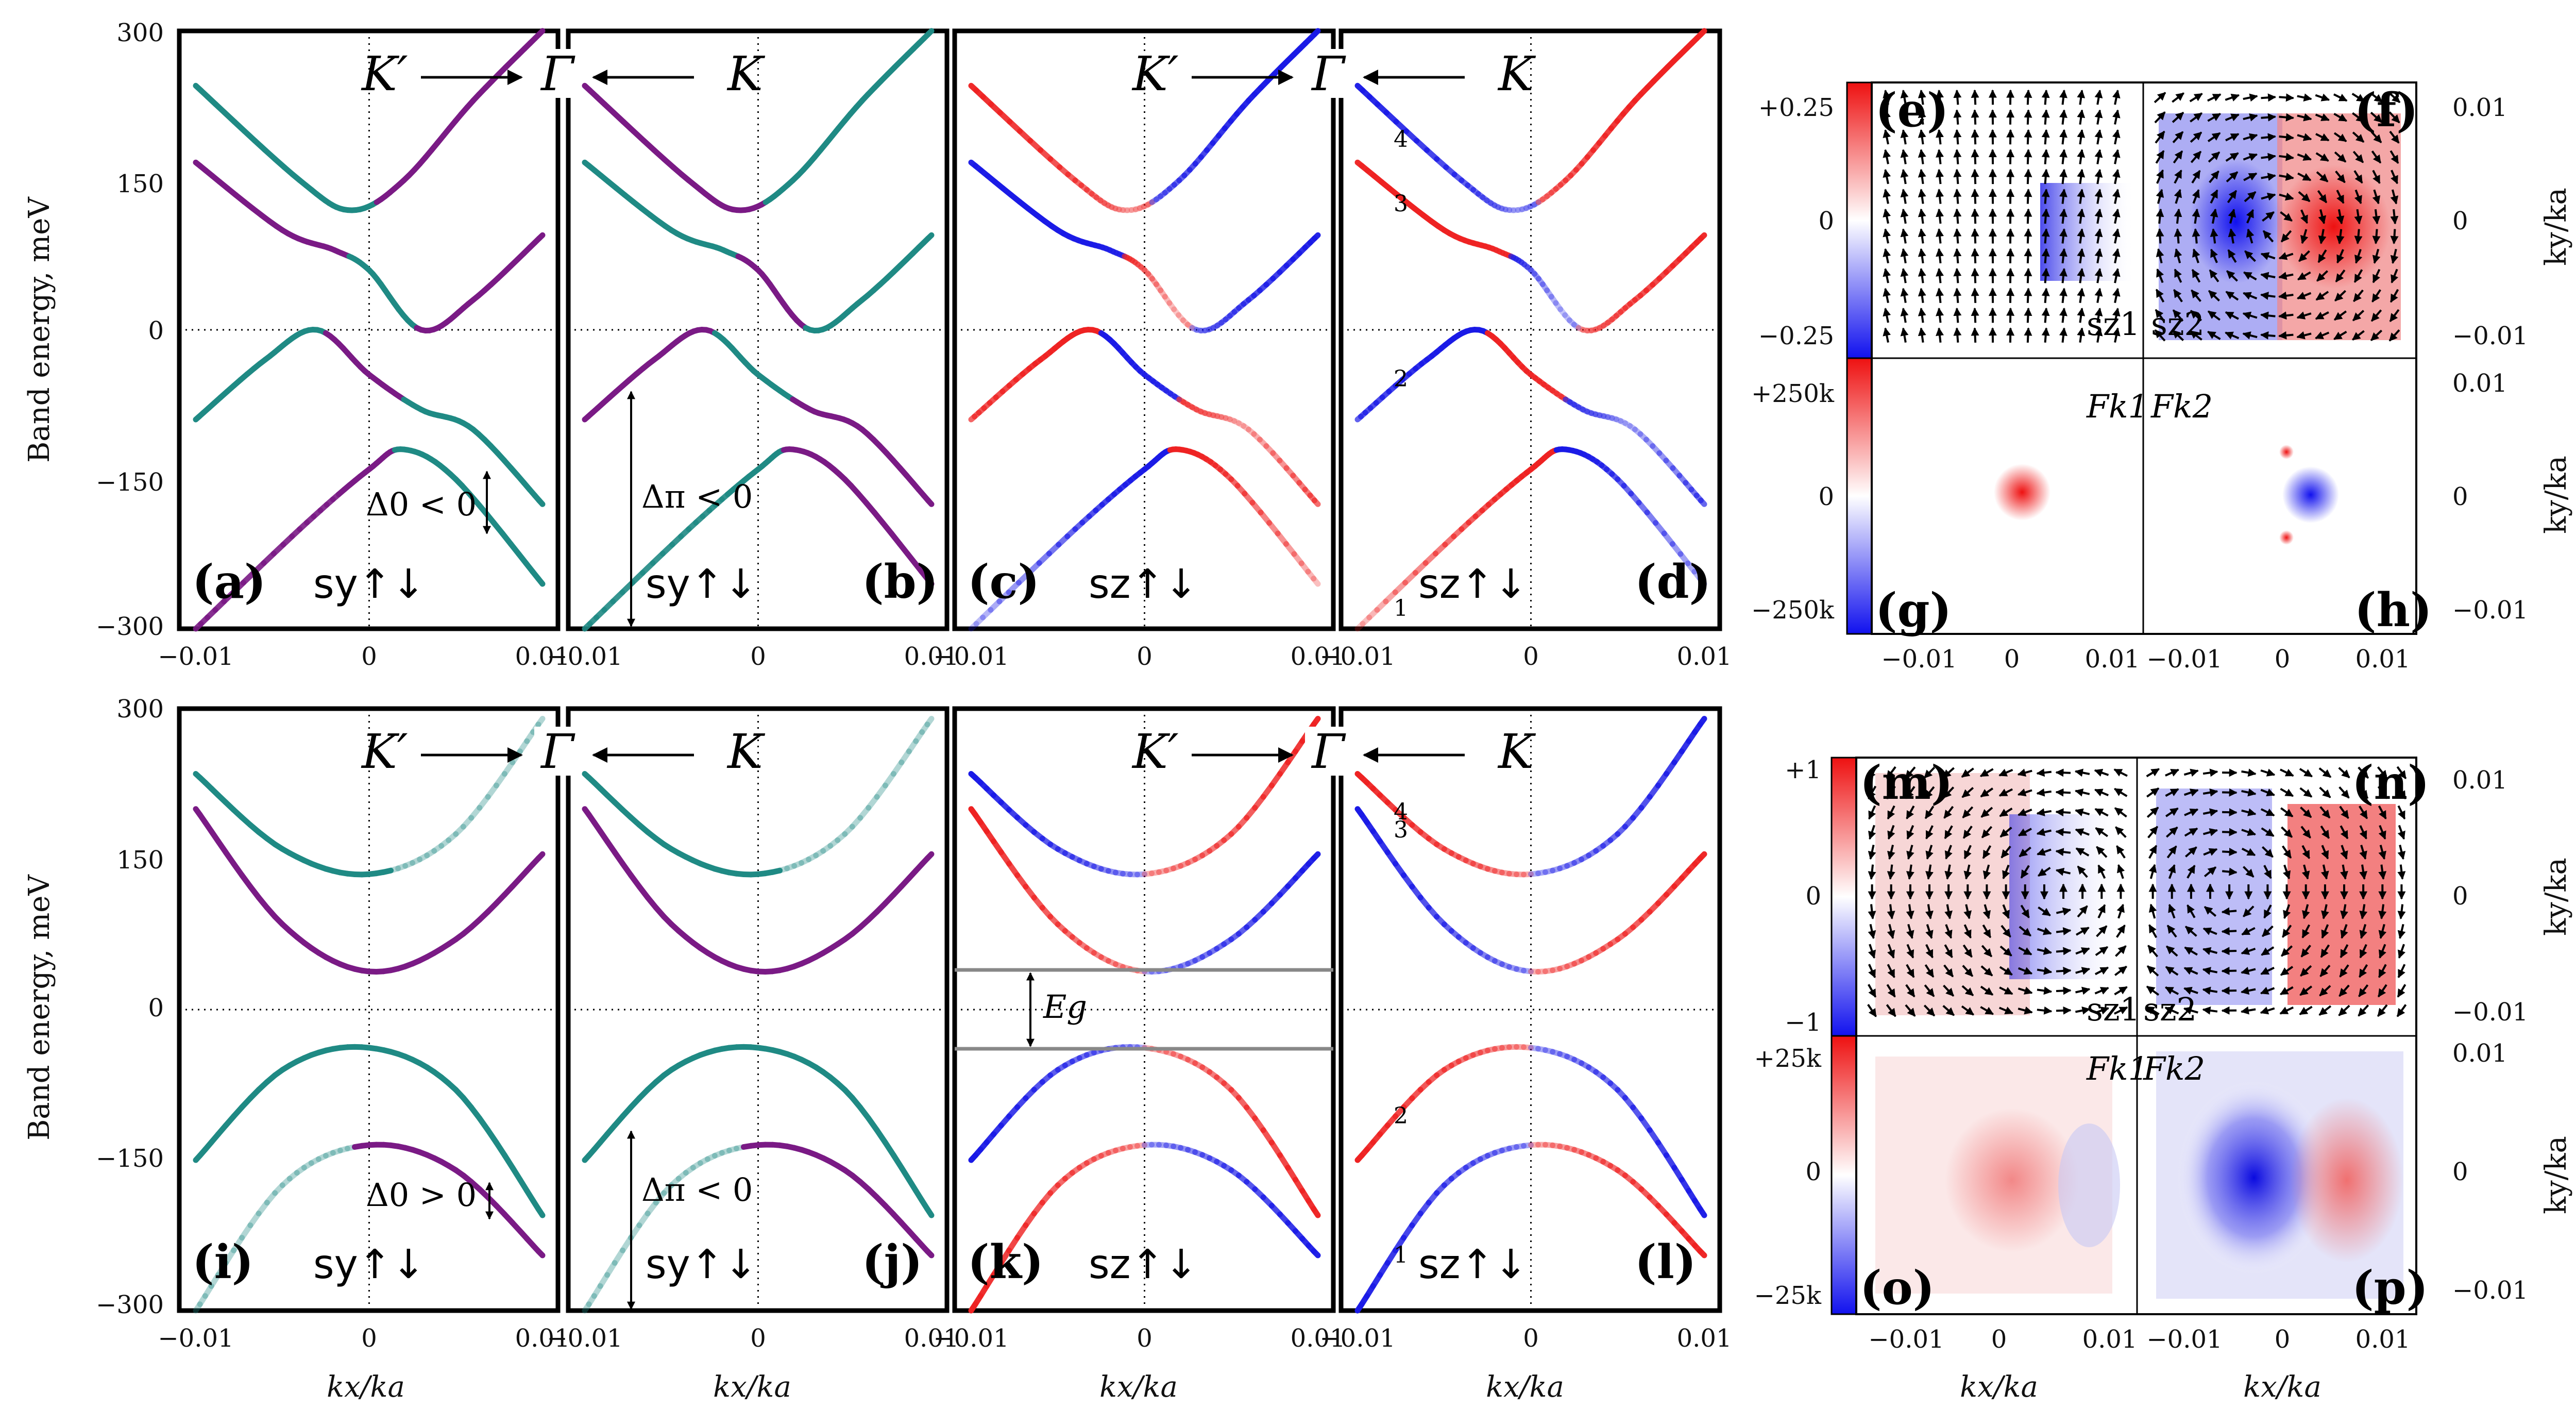 This screenshot has width=2576, height=1425. What do you see at coordinates (130, 1304) in the screenshot?
I see `y-tick: −300` at bounding box center [130, 1304].